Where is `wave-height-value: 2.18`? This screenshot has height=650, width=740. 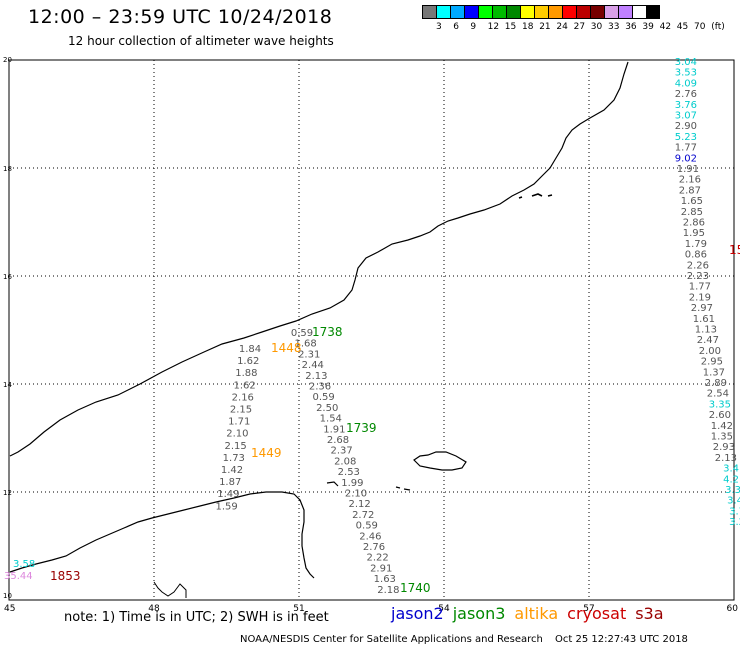
wave-height-value: 2.18 is located at coordinates (388, 590).